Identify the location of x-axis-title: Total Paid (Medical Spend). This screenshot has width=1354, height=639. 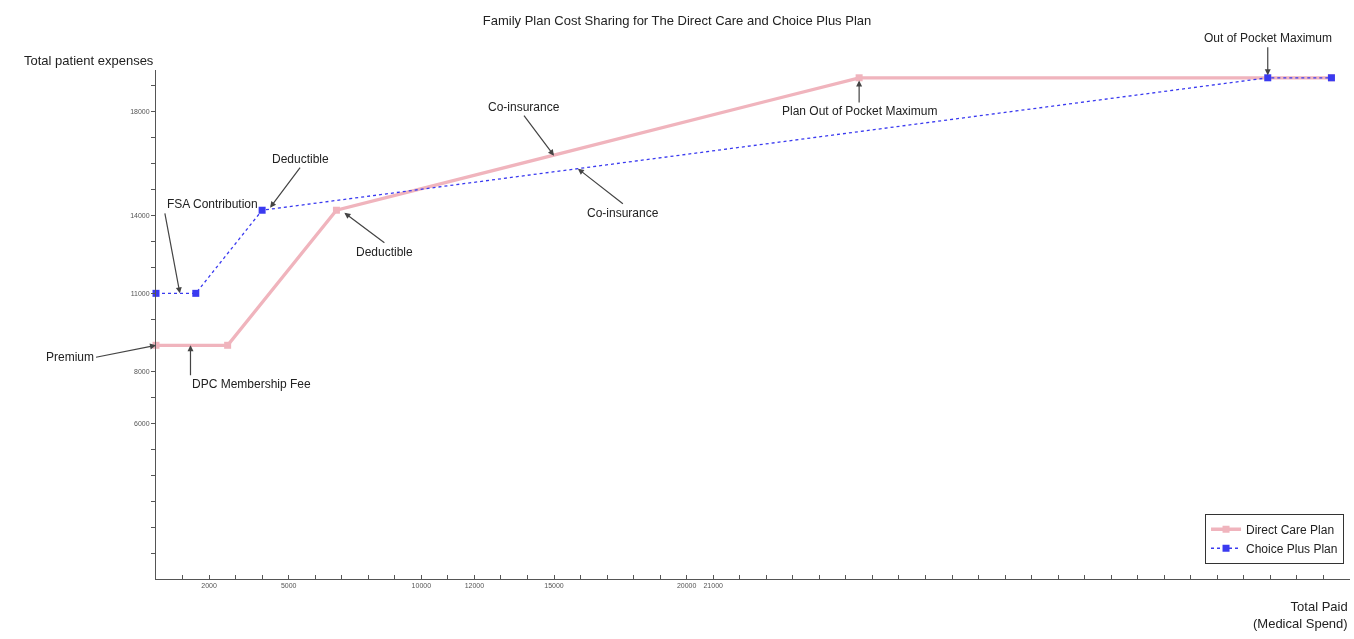
(1300, 615).